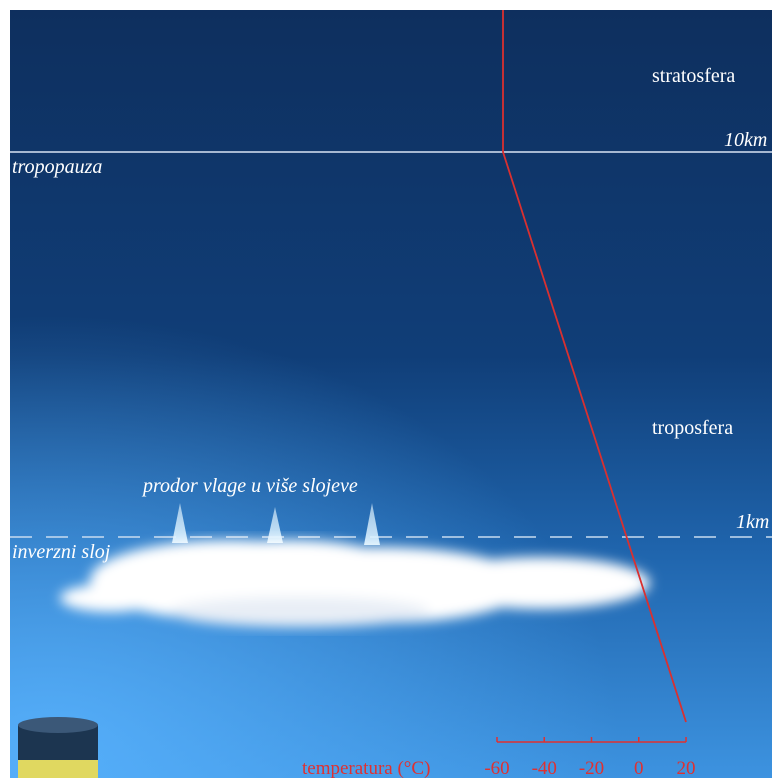 Image resolution: width=772 pixels, height=778 pixels. What do you see at coordinates (496, 768) in the screenshot?
I see `tick-label: -60` at bounding box center [496, 768].